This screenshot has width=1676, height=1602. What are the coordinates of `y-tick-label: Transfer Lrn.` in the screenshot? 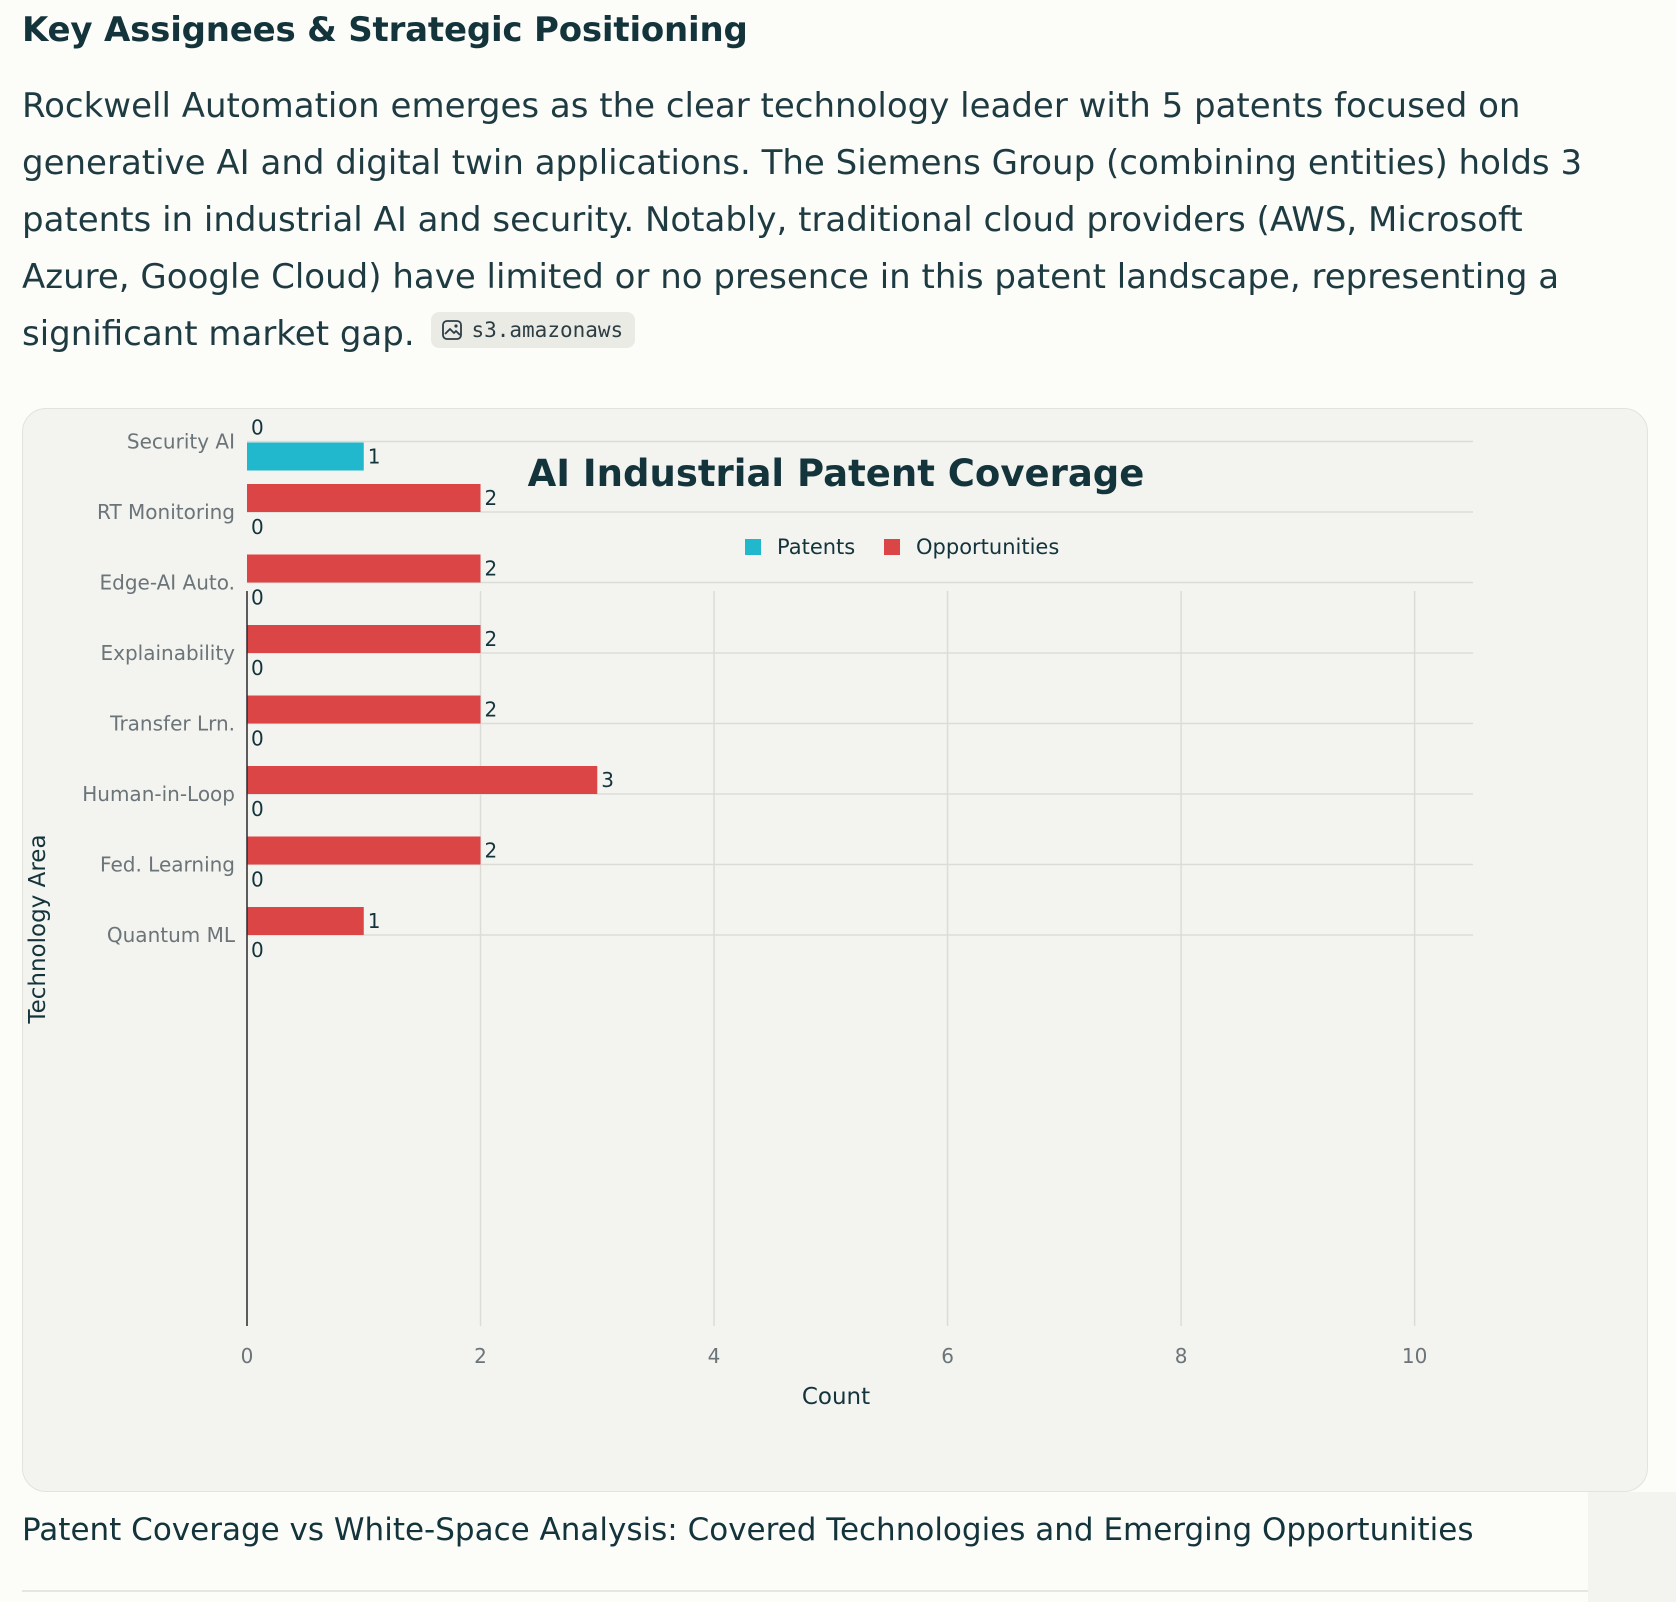 It's located at (172, 724).